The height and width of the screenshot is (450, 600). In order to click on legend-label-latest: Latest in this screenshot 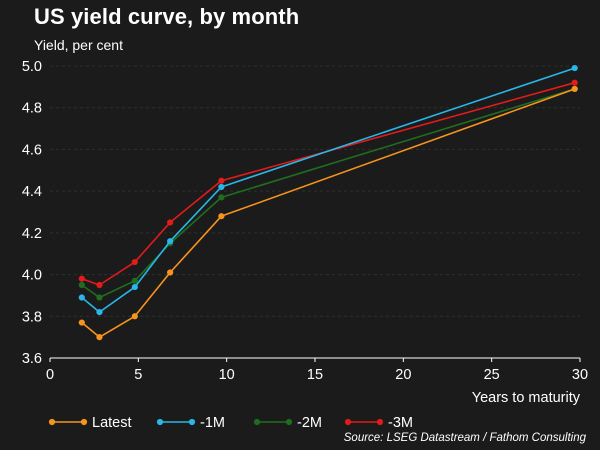, I will do `click(112, 423)`.